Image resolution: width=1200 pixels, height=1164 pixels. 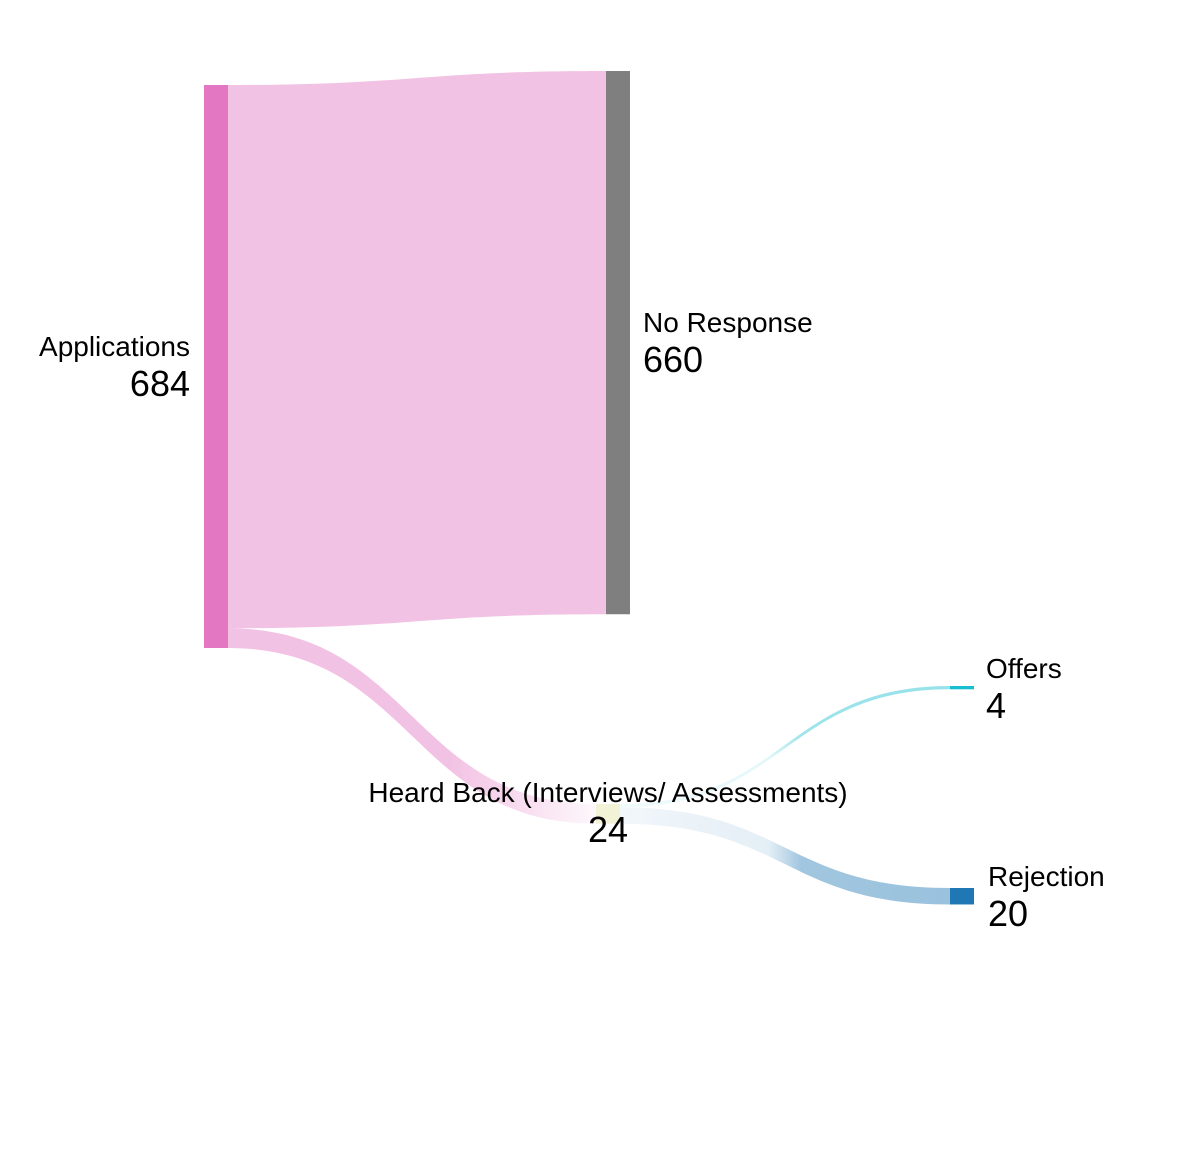 I want to click on node-value-rejection: 20, so click(x=1008, y=913).